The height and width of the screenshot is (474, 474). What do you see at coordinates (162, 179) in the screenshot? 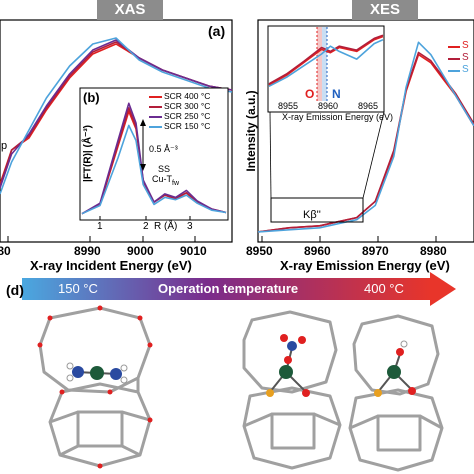
I see `inset-b-cu-text: Cu-T` at bounding box center [162, 179].